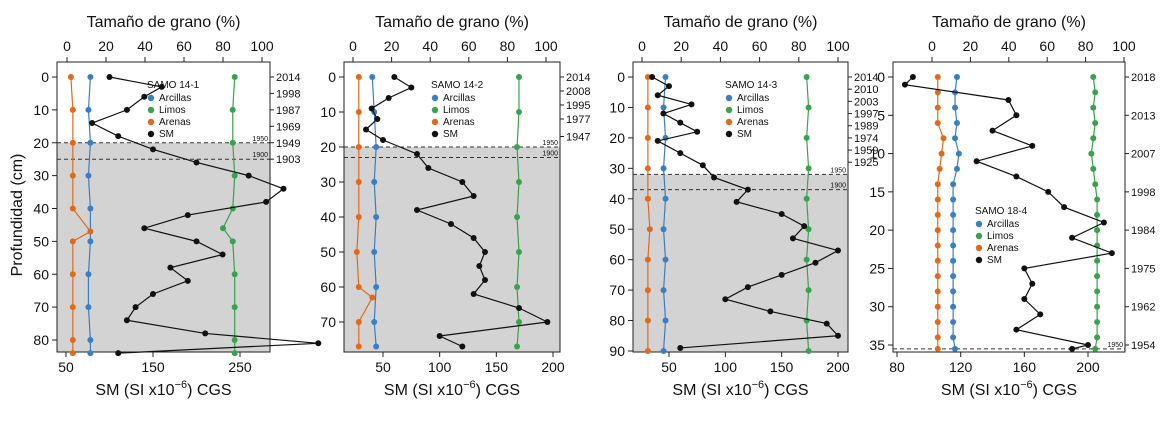 Image resolution: width=1168 pixels, height=441 pixels. I want to click on date-label: 1977, so click(578, 120).